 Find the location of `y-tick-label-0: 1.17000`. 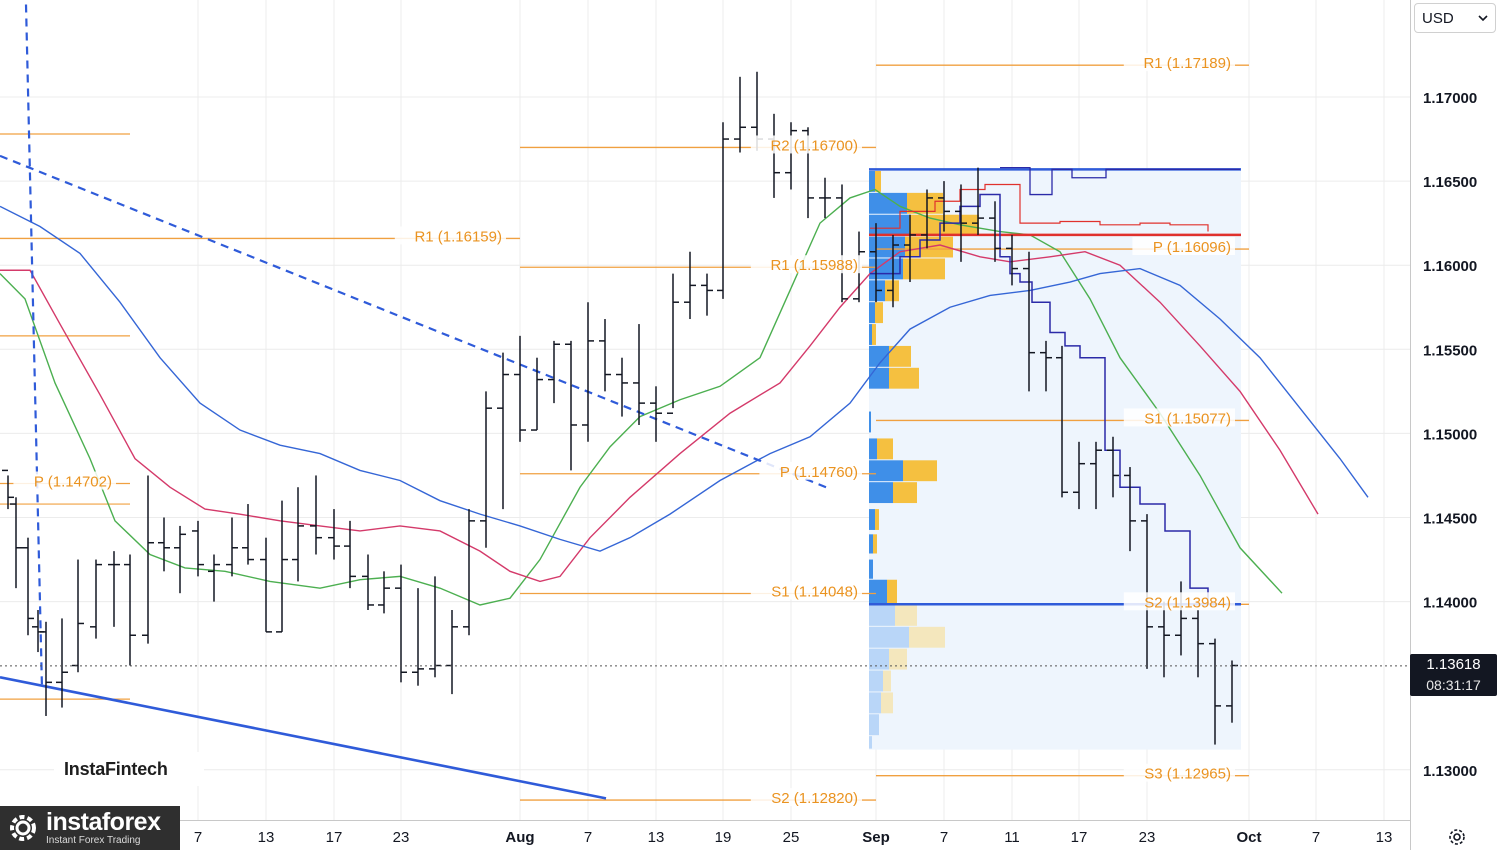

y-tick-label-0: 1.17000 is located at coordinates (1450, 98).